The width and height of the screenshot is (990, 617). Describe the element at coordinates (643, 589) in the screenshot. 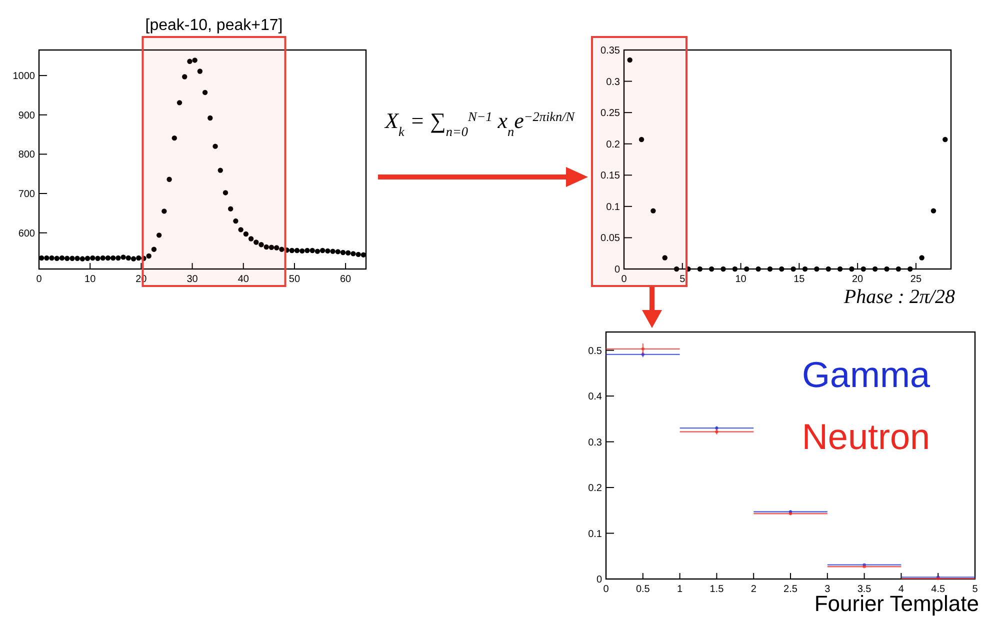

I see `x-tick-label: 0.5` at that location.